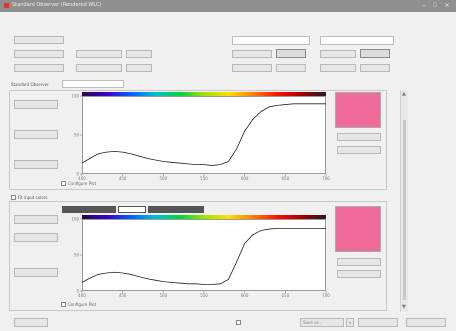  Describe the element at coordinates (245, 178) in the screenshot. I see `chart1-xtick-label-4: 600` at that location.